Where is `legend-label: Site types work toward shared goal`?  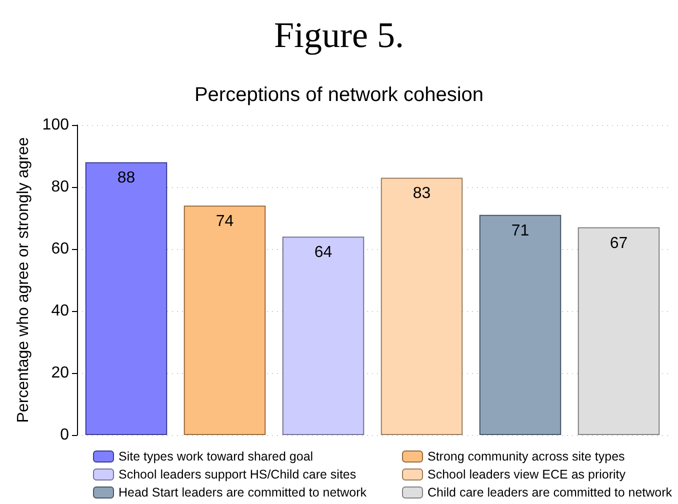
legend-label: Site types work toward shared goal is located at coordinates (216, 457).